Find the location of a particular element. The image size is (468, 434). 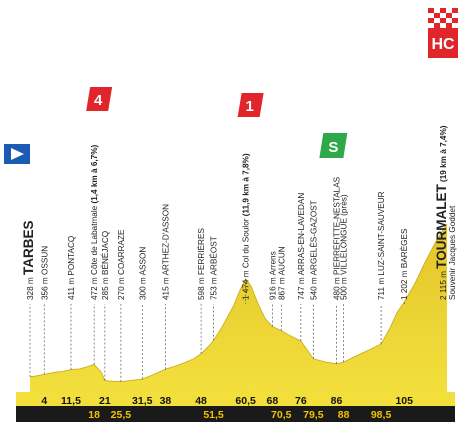

category-1-icon: 1 is located at coordinates (250, 105).